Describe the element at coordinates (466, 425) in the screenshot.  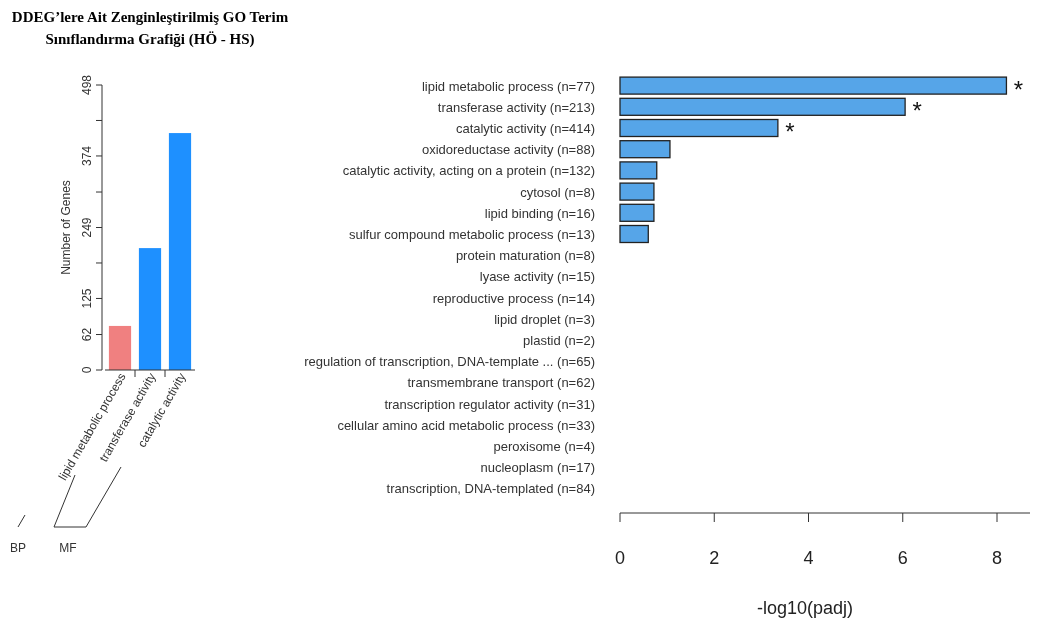
I see `y-tick-label: cellular amino acid metabolic process (n=33)` at that location.